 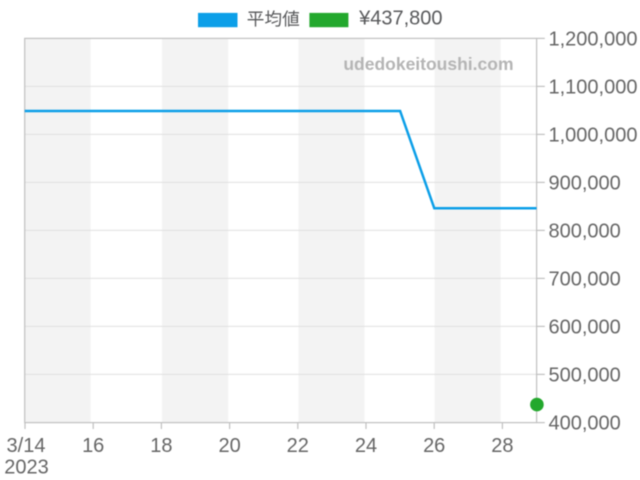 I want to click on svg-text: 20, so click(x=229, y=446).